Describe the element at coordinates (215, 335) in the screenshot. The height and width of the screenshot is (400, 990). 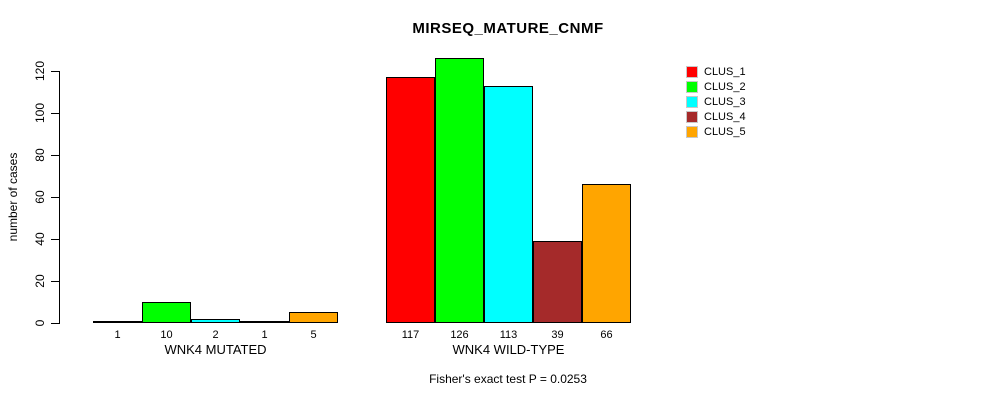
I see `bar-value-label: 2` at that location.